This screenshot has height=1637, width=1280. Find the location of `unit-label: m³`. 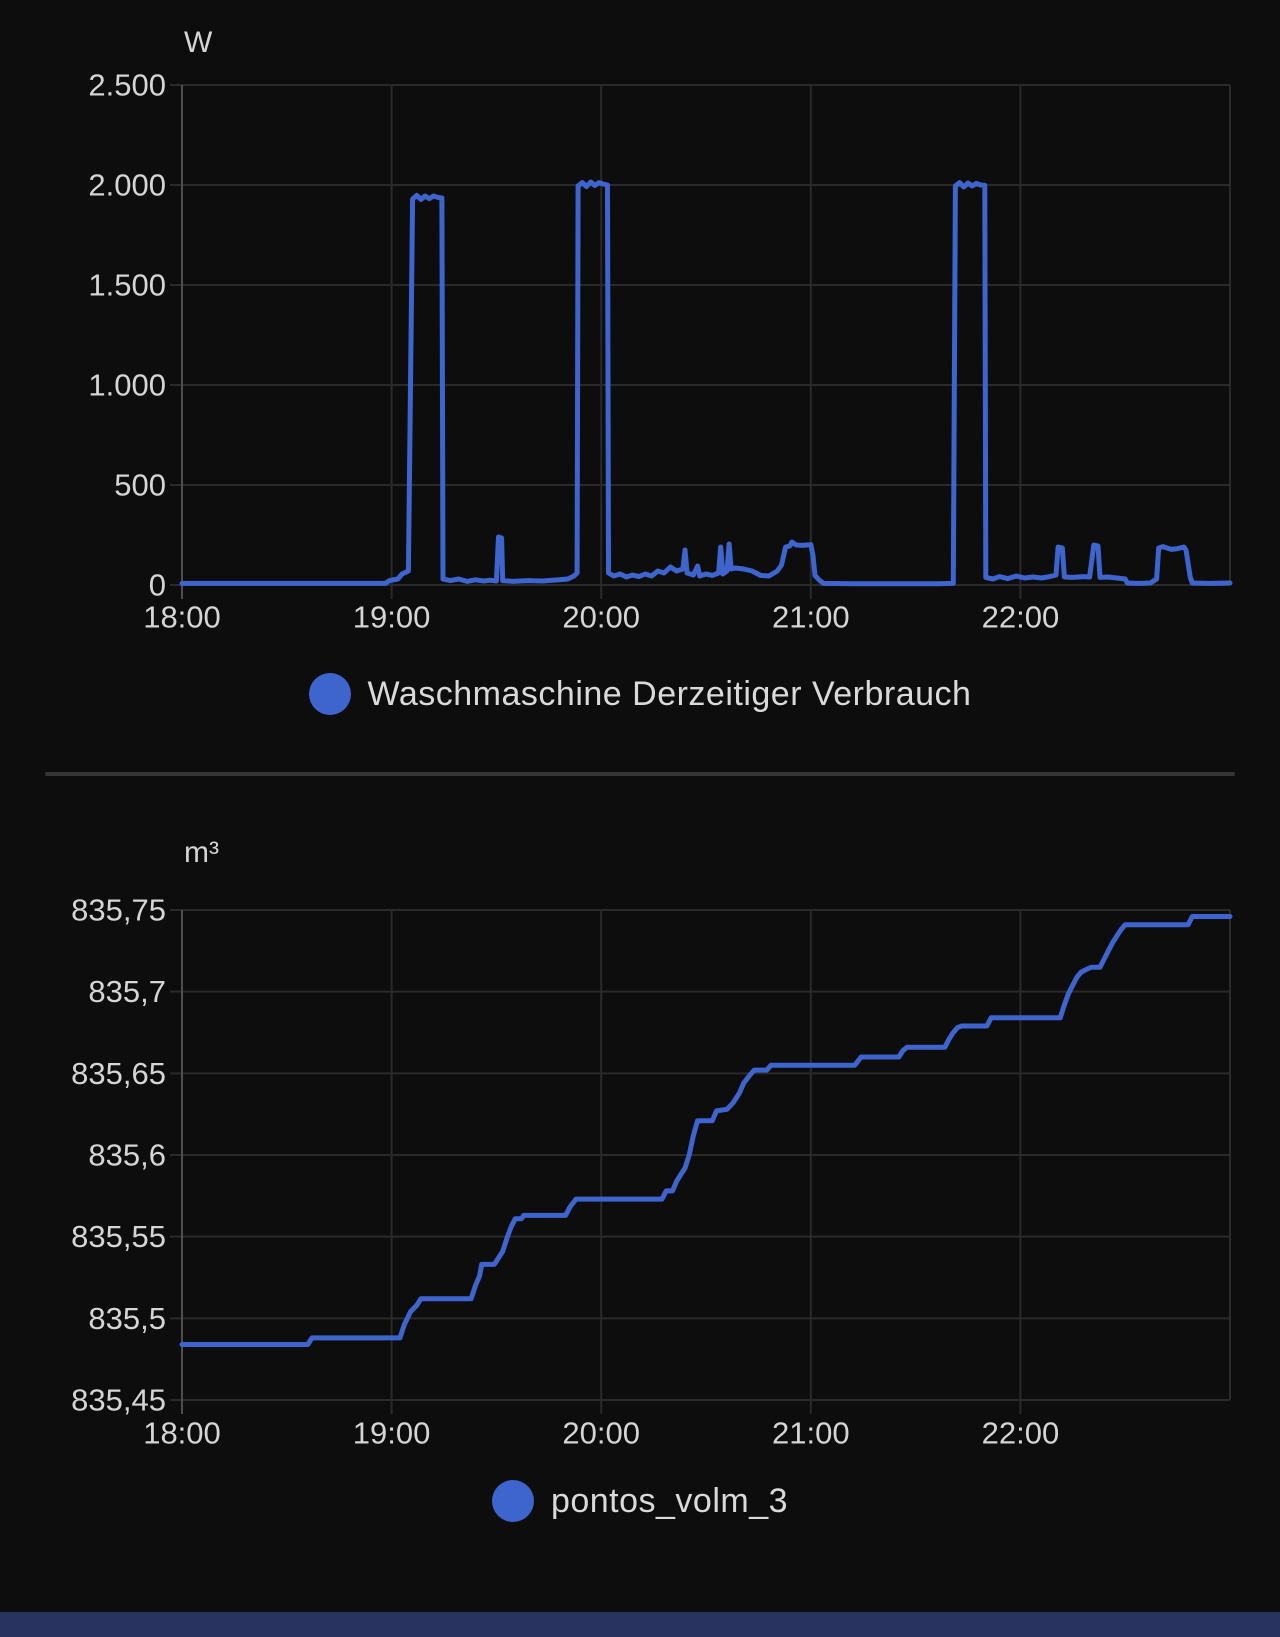

unit-label: m³ is located at coordinates (201, 852).